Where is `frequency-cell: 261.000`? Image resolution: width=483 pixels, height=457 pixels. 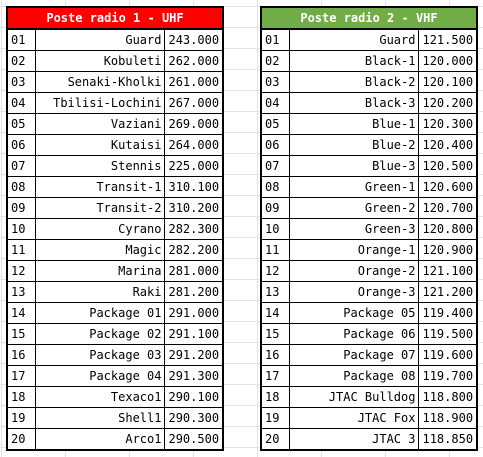
frequency-cell: 261.000 is located at coordinates (194, 82).